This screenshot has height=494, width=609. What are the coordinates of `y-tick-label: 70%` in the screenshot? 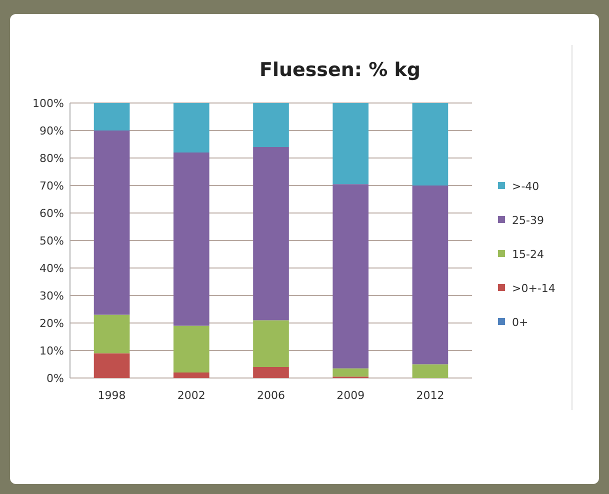 It's located at (52, 186).